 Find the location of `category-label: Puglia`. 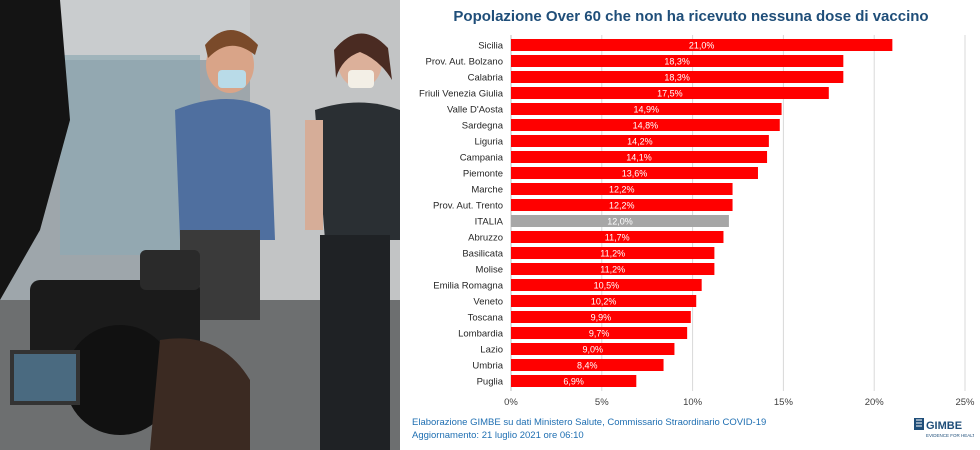

category-label: Puglia is located at coordinates (490, 382).